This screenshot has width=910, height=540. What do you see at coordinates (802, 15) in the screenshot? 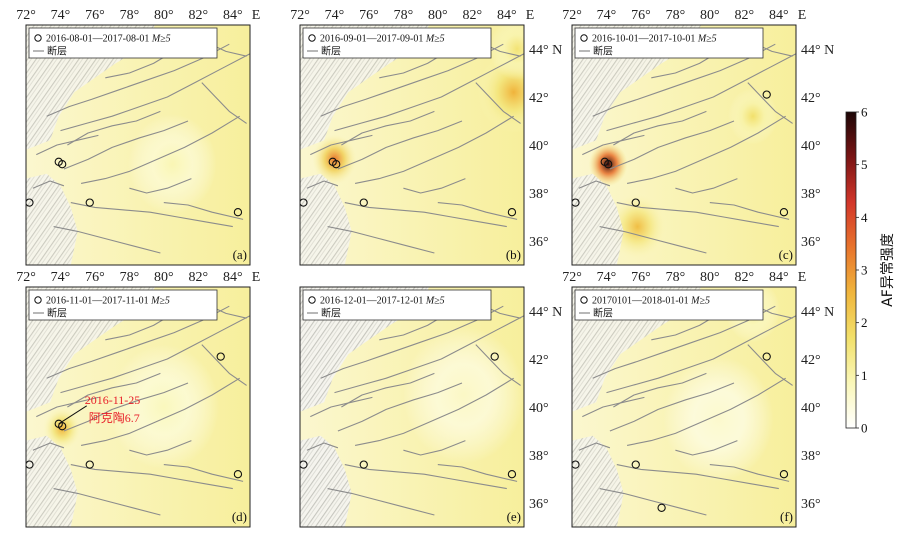
I see `lon-unit: E` at bounding box center [802, 15].